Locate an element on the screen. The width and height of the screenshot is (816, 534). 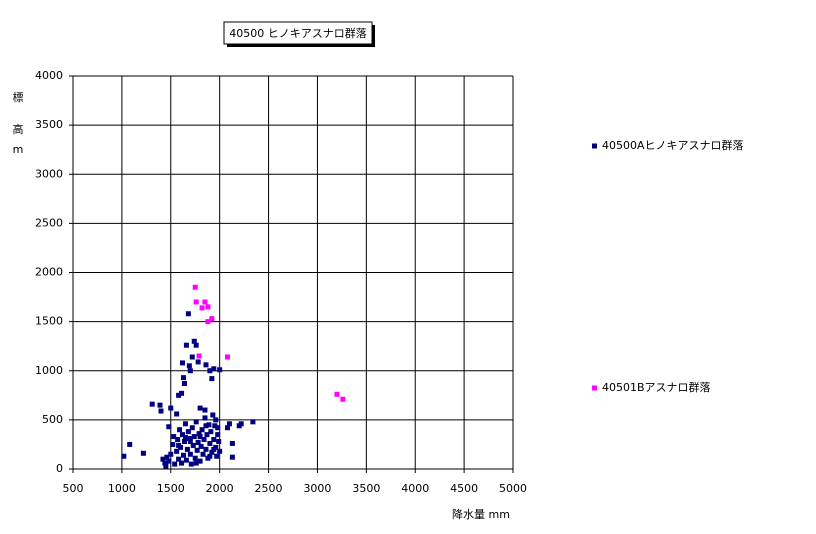
x-tick-label: 3500 is located at coordinates (366, 488).